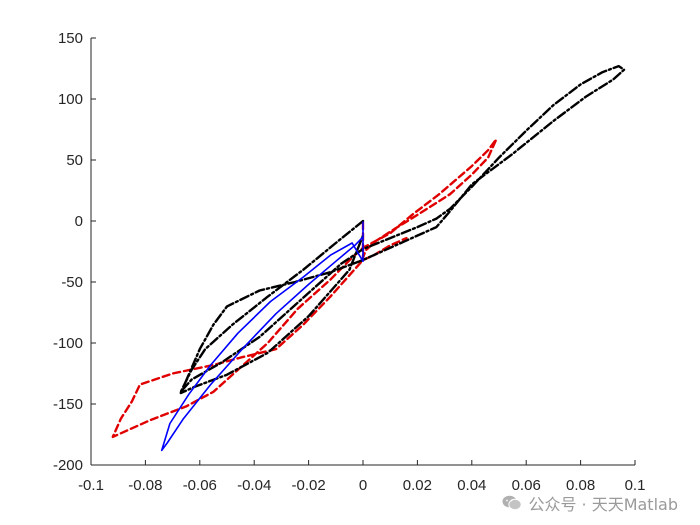  Describe the element at coordinates (512, 503) in the screenshot. I see `wechat-icon` at that location.